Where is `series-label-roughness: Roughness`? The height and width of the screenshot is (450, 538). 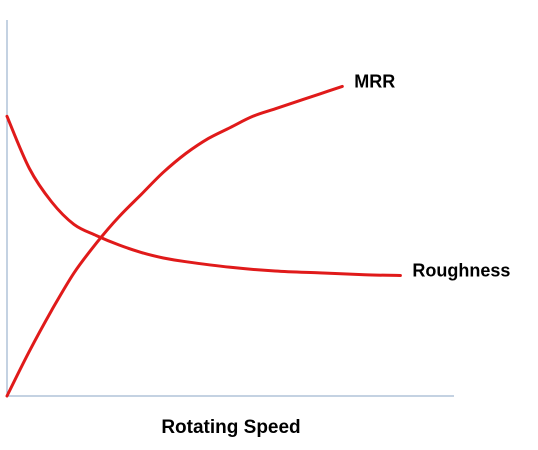
series-label-roughness: Roughness is located at coordinates (461, 271).